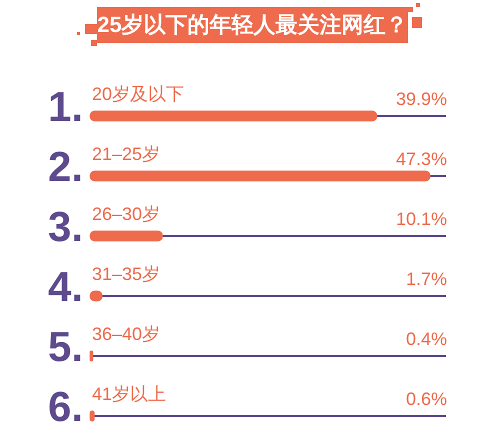 Image resolution: width=500 pixels, height=433 pixels. Describe the element at coordinates (126, 214) in the screenshot. I see `y-tick-label: 26–30岁` at that location.